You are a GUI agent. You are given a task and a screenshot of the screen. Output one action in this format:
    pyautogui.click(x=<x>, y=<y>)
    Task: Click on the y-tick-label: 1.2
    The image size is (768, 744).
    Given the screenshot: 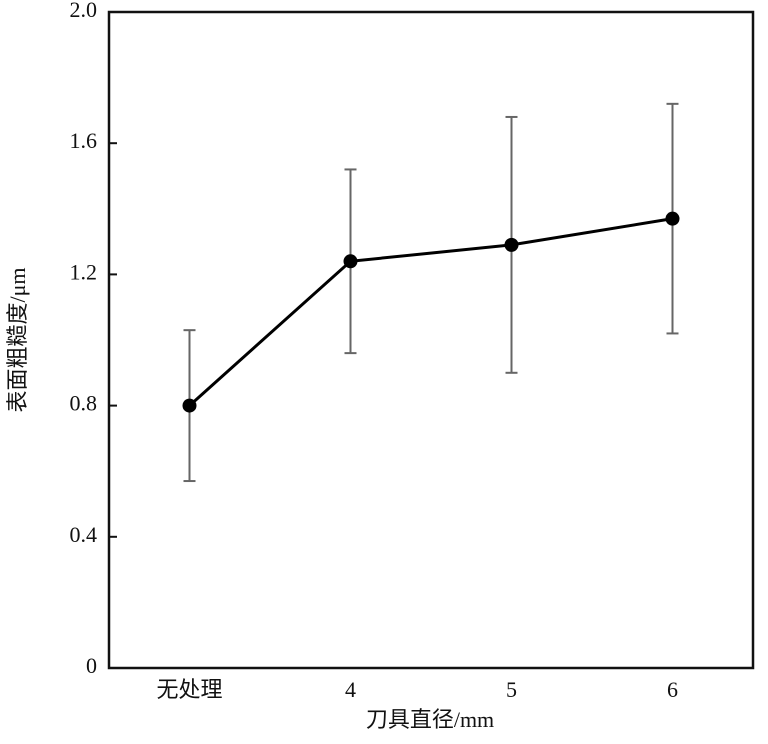 What is the action you would take?
    pyautogui.click(x=84, y=271)
    